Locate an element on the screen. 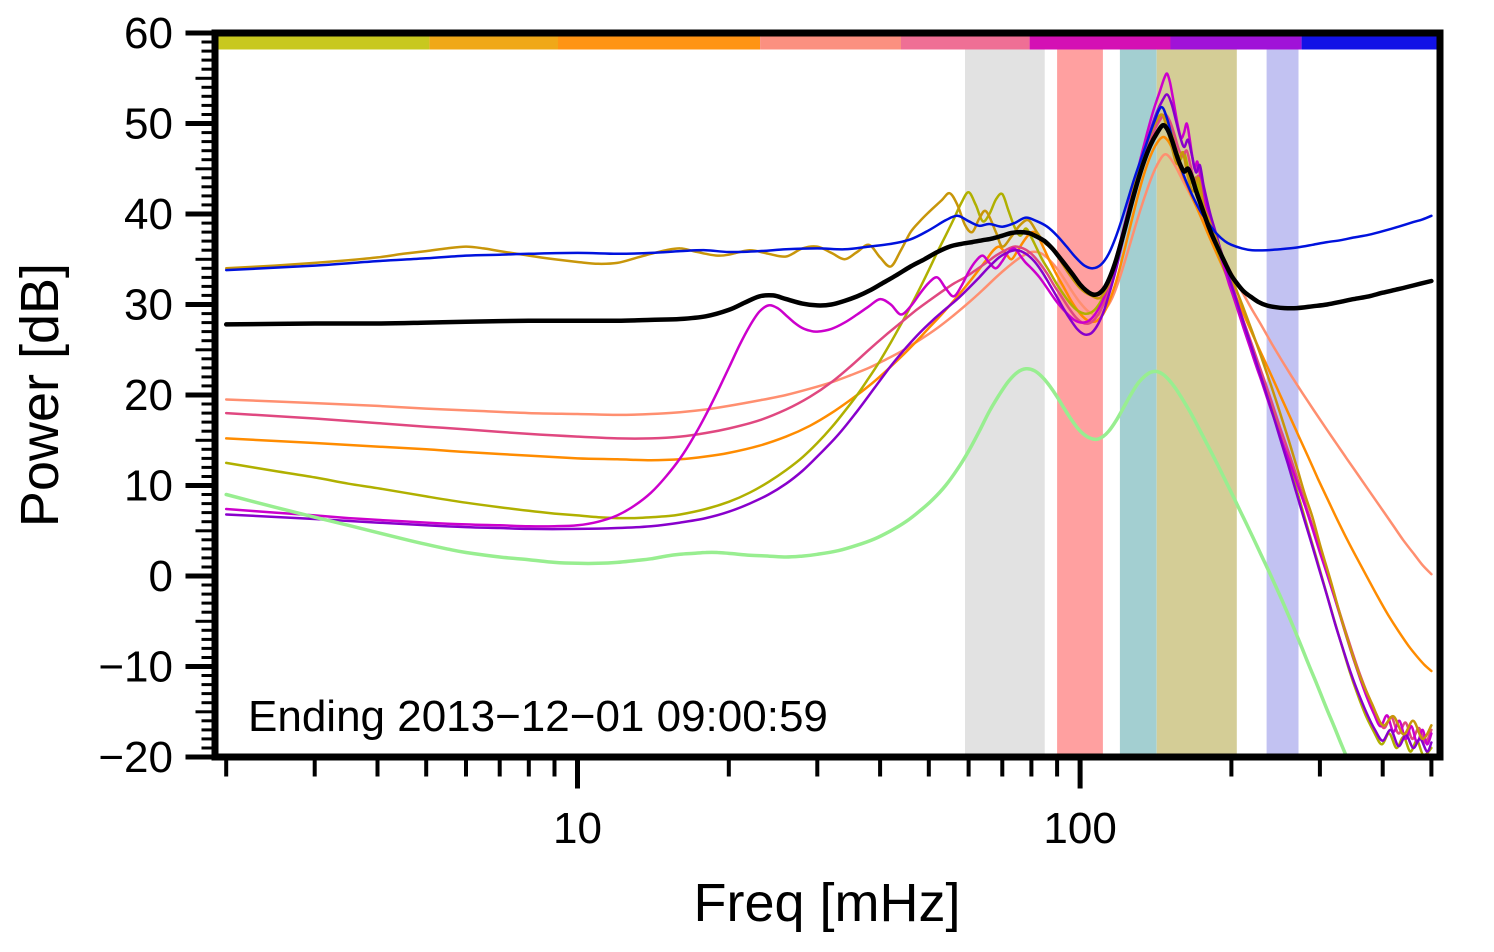 The width and height of the screenshot is (1494, 952). y-tick-label: 40 is located at coordinates (148, 214).